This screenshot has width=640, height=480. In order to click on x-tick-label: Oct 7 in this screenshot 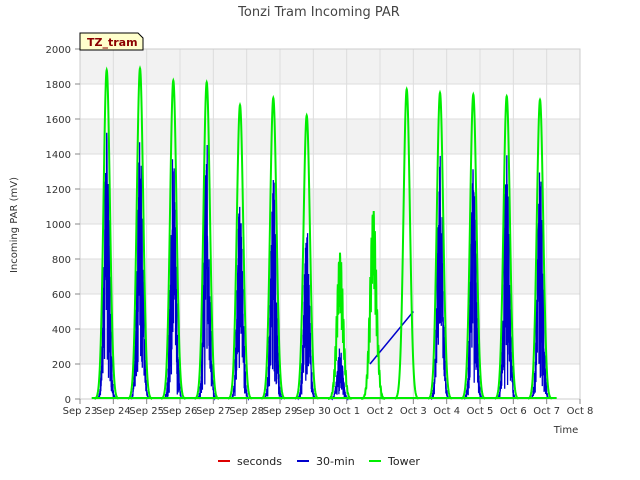, I will do `click(546, 411)`.